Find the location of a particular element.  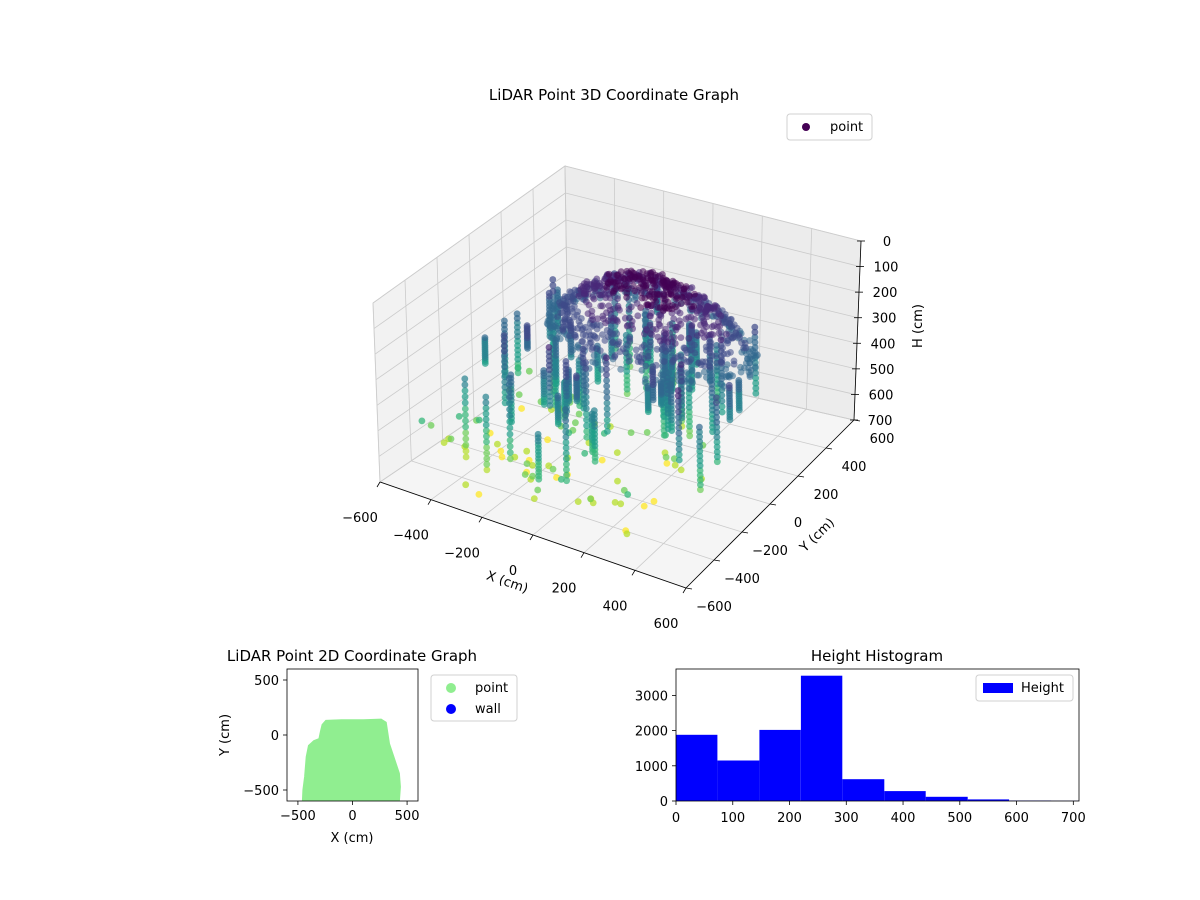

z-tick-label-3d: 400 is located at coordinates (883, 344).